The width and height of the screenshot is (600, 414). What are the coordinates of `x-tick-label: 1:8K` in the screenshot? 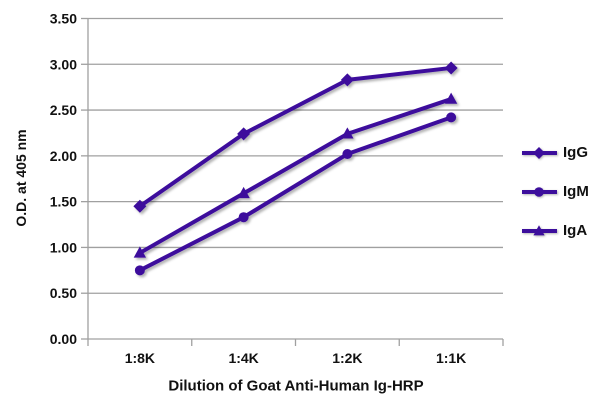 It's located at (140, 358).